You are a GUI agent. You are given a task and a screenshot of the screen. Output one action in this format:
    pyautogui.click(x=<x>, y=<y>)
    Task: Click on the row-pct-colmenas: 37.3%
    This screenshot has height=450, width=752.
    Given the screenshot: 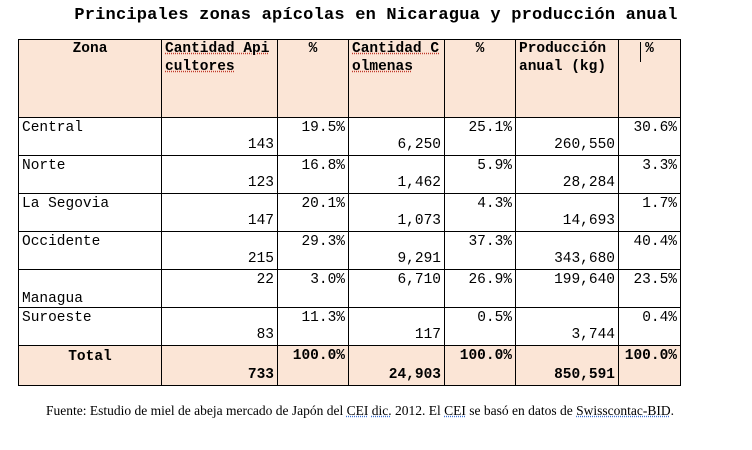 What is the action you would take?
    pyautogui.click(x=480, y=250)
    